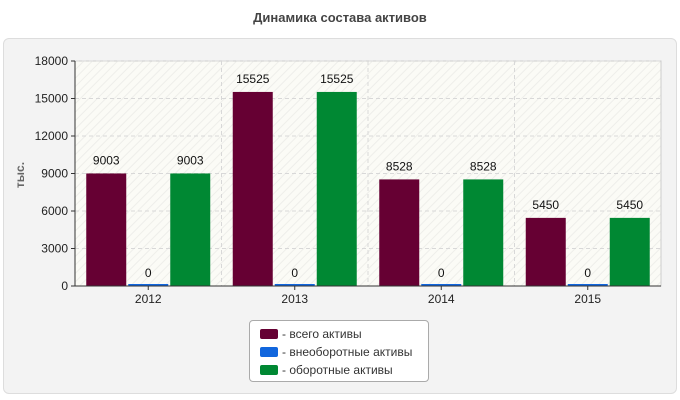 This screenshot has height=400, width=680. What do you see at coordinates (269, 334) in the screenshot?
I see `legend-swatch-total-assets` at bounding box center [269, 334].